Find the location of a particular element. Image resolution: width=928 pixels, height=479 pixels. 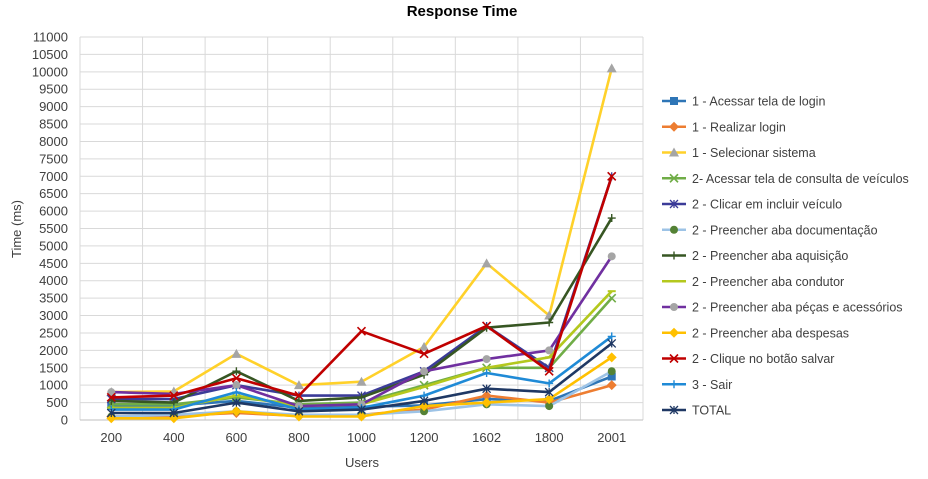

legend-label: TOTAL is located at coordinates (711, 411).